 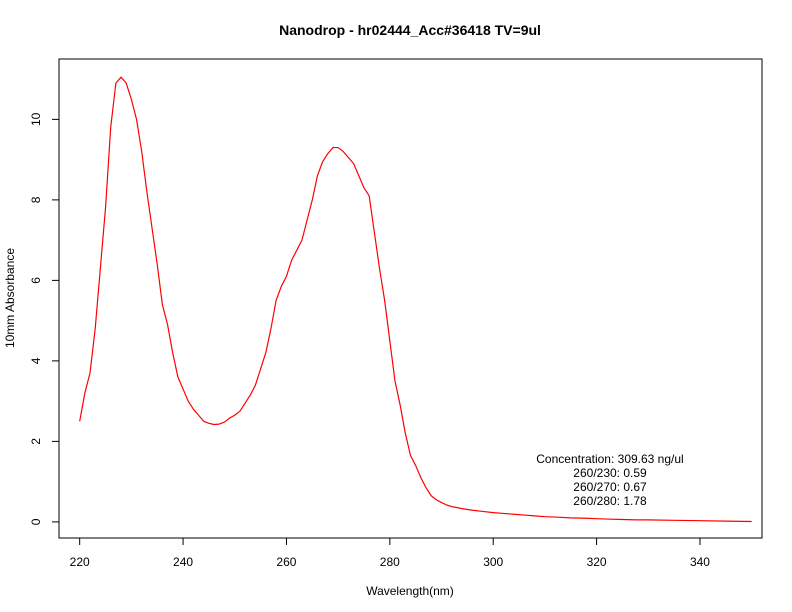 What do you see at coordinates (597, 562) in the screenshot?
I see `x-tick-label: 320` at bounding box center [597, 562].